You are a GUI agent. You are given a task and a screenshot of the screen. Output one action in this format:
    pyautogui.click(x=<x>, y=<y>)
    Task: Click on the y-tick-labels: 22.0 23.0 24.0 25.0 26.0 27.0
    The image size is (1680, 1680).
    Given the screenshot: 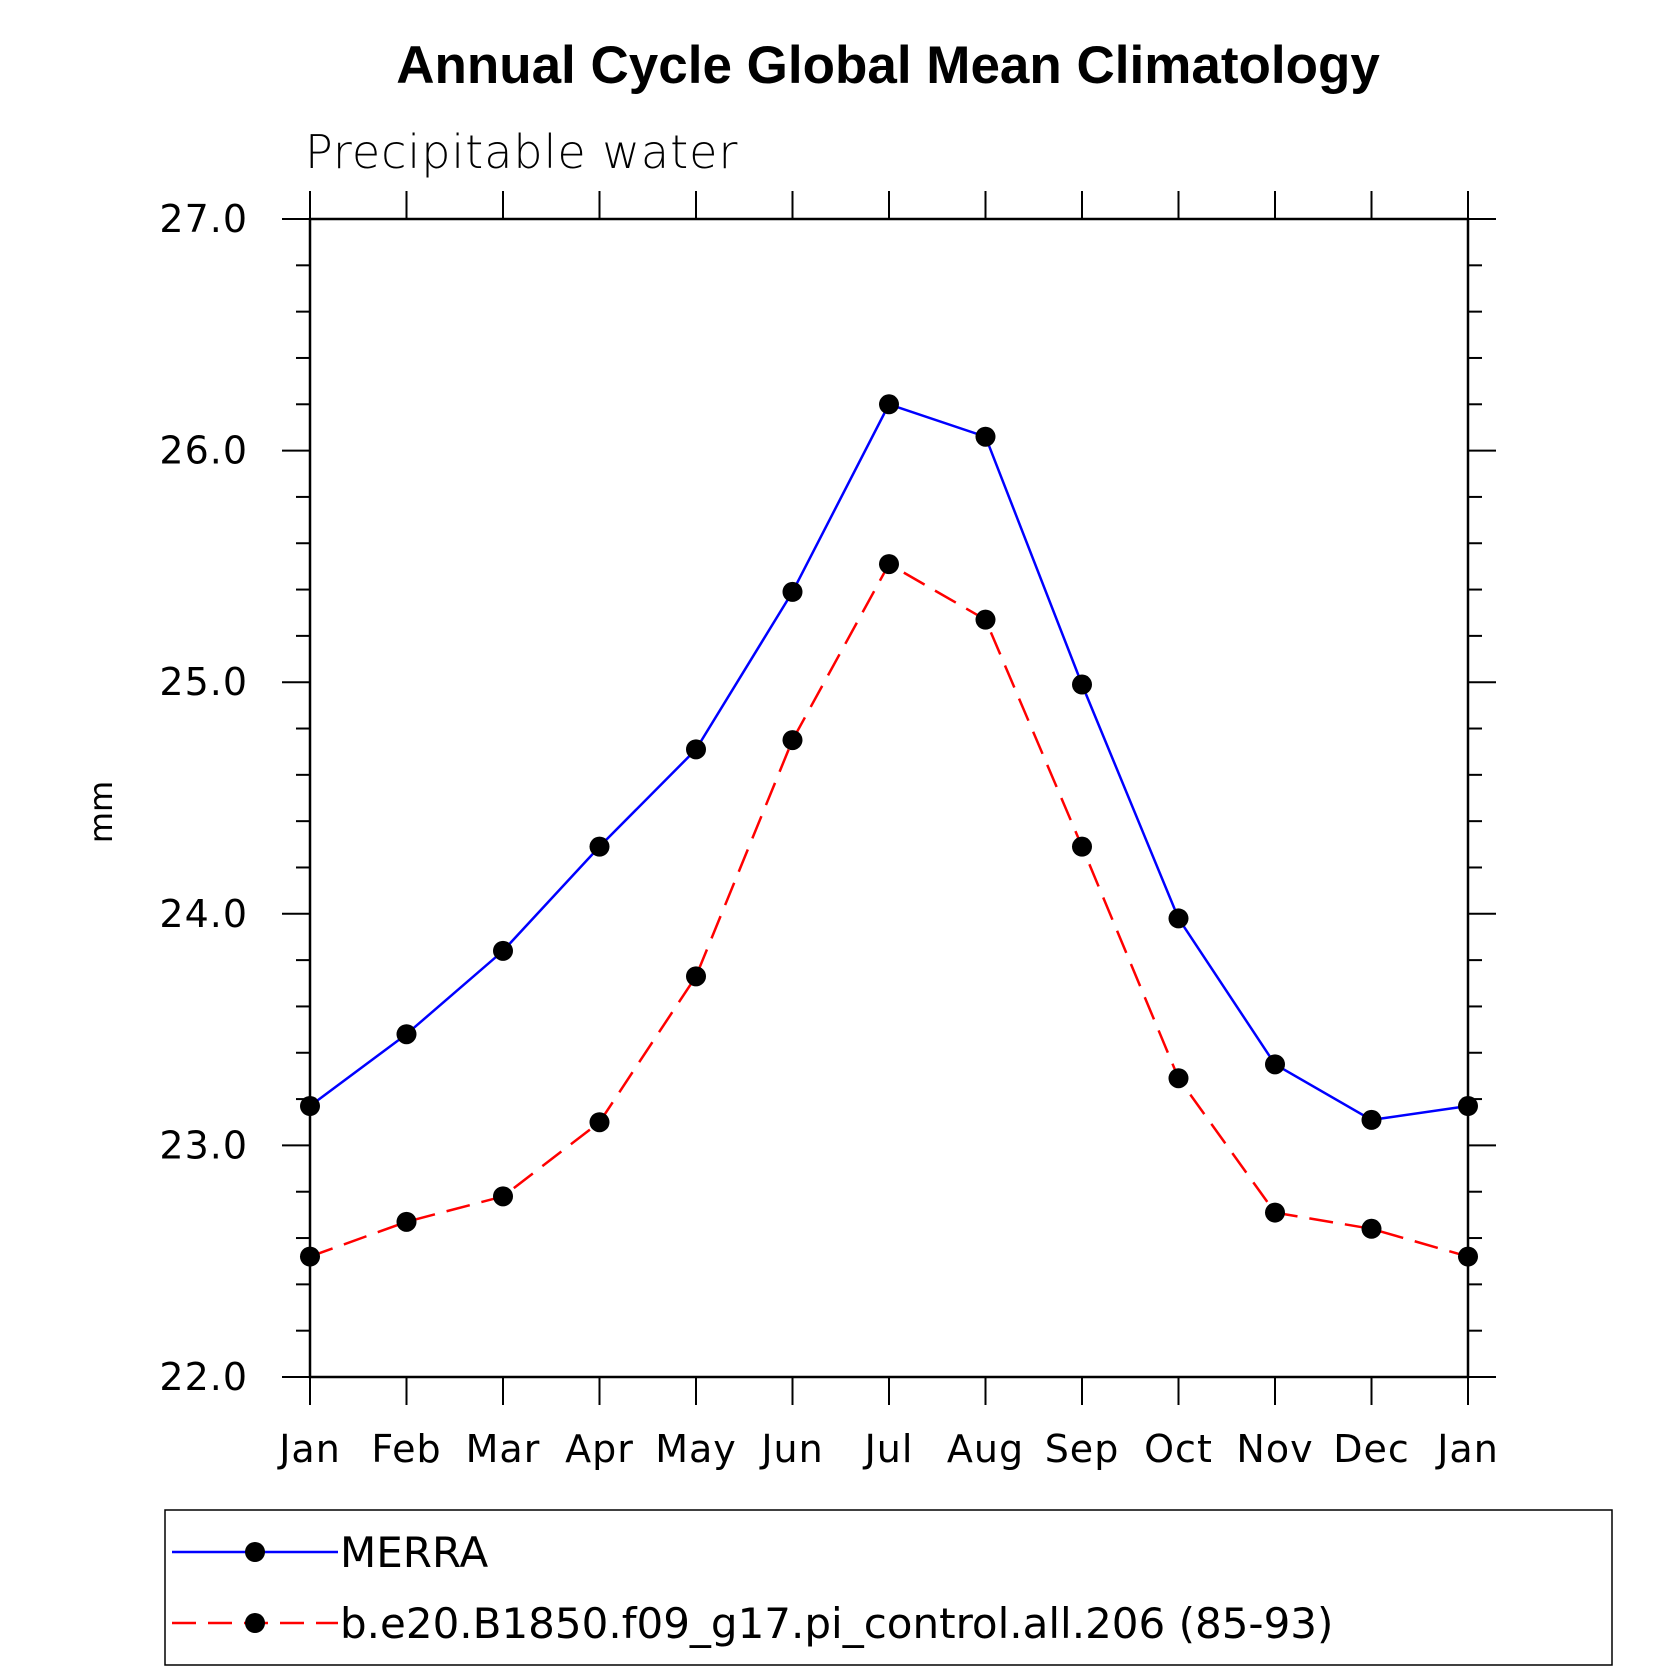 What is the action you would take?
    pyautogui.click(x=203, y=798)
    